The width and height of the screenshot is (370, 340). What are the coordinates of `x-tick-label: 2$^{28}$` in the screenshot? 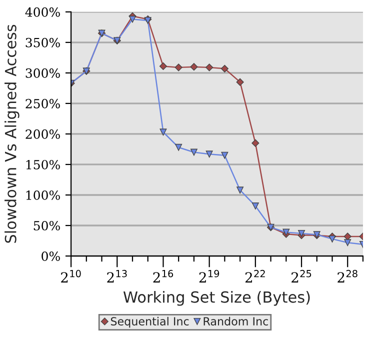 It's located at (348, 276).